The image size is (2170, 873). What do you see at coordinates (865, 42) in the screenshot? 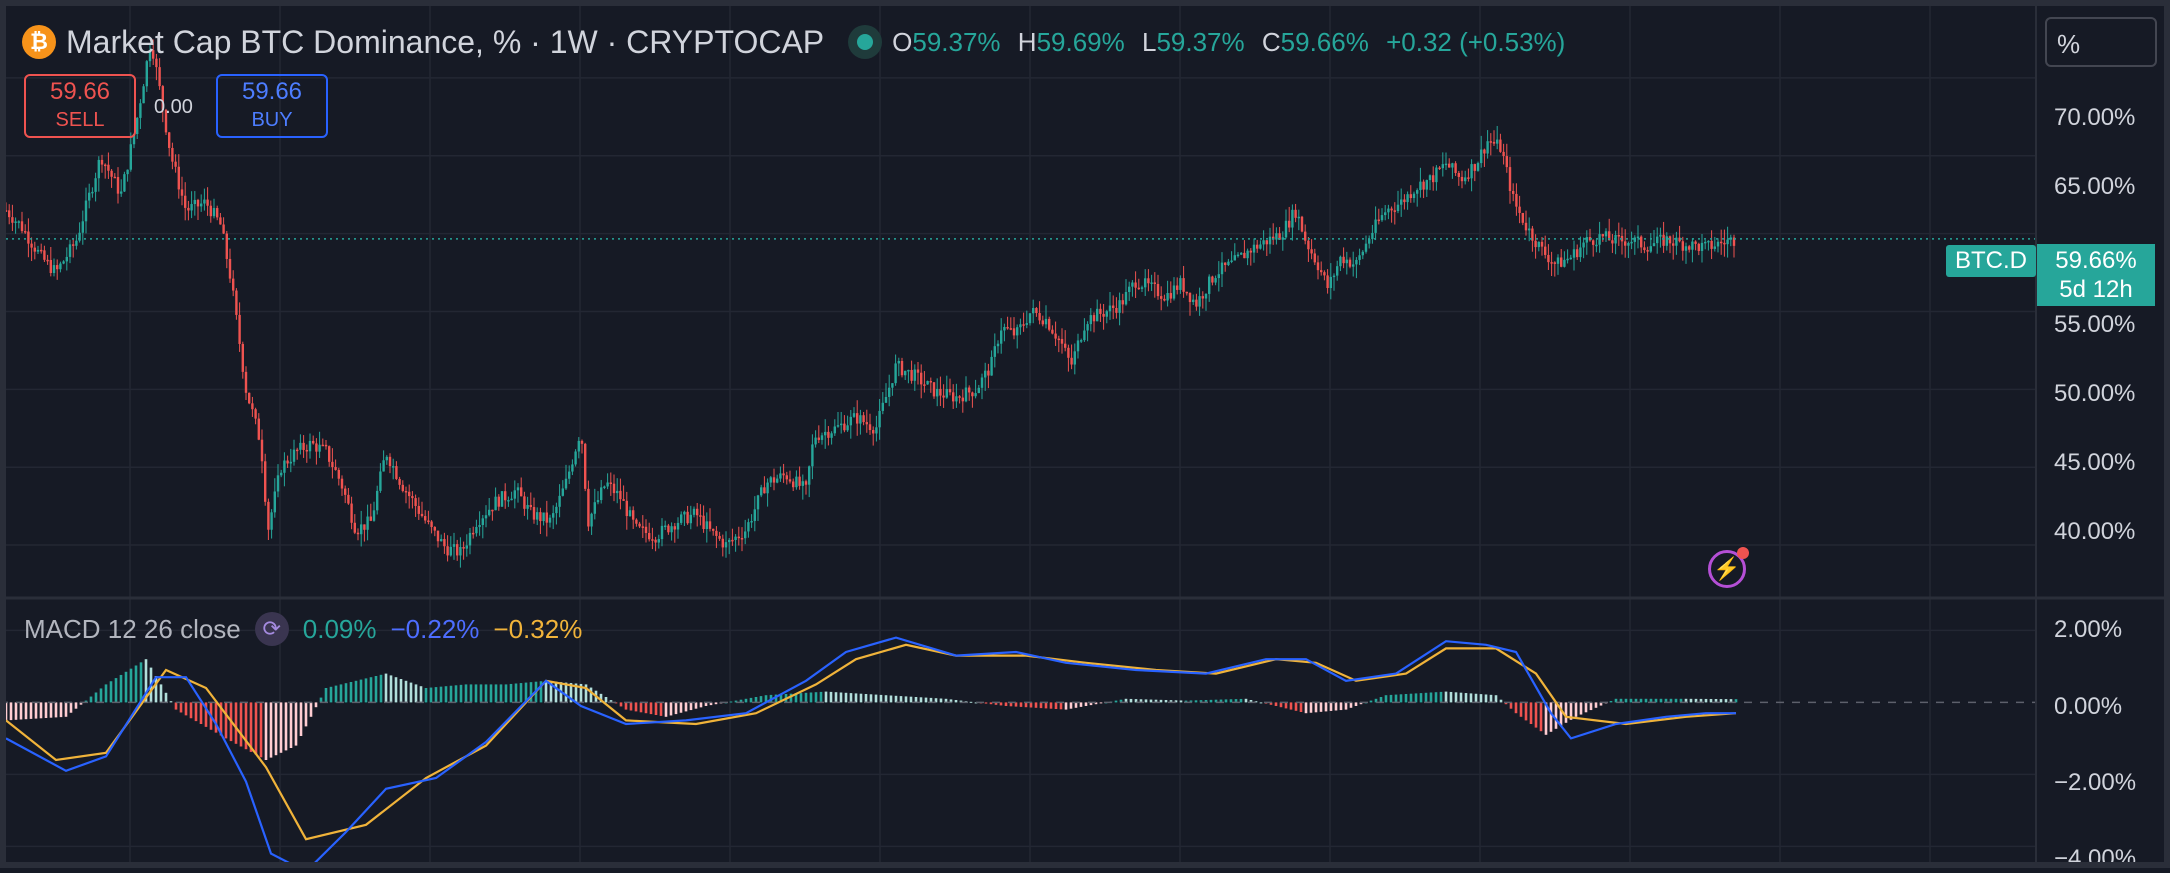
I see `market-status-icon` at bounding box center [865, 42].